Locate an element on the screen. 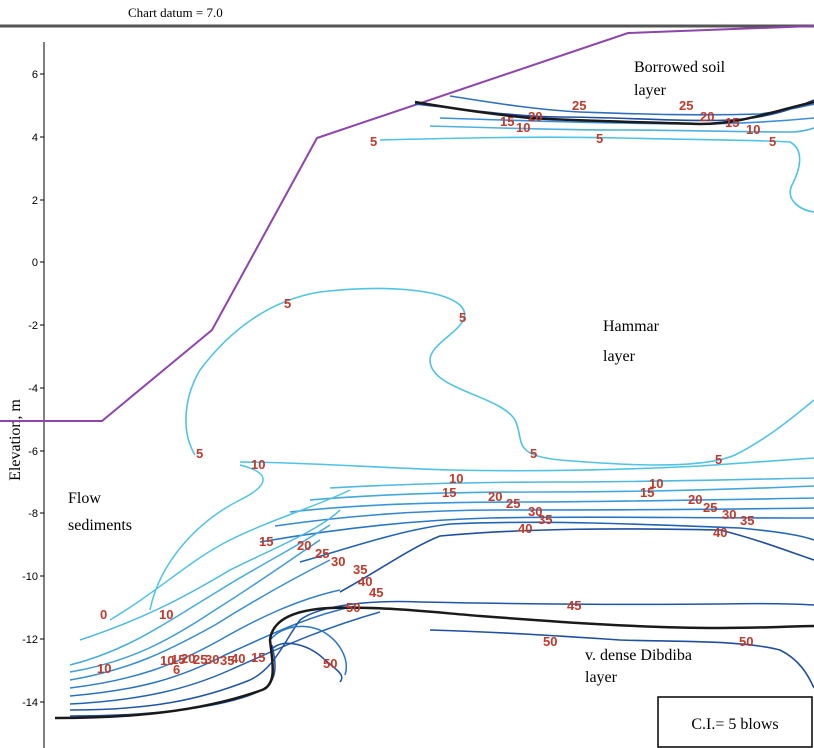 This screenshot has height=748, width=814. chart-datum-label: Chart datum = 7.0 is located at coordinates (175, 12).